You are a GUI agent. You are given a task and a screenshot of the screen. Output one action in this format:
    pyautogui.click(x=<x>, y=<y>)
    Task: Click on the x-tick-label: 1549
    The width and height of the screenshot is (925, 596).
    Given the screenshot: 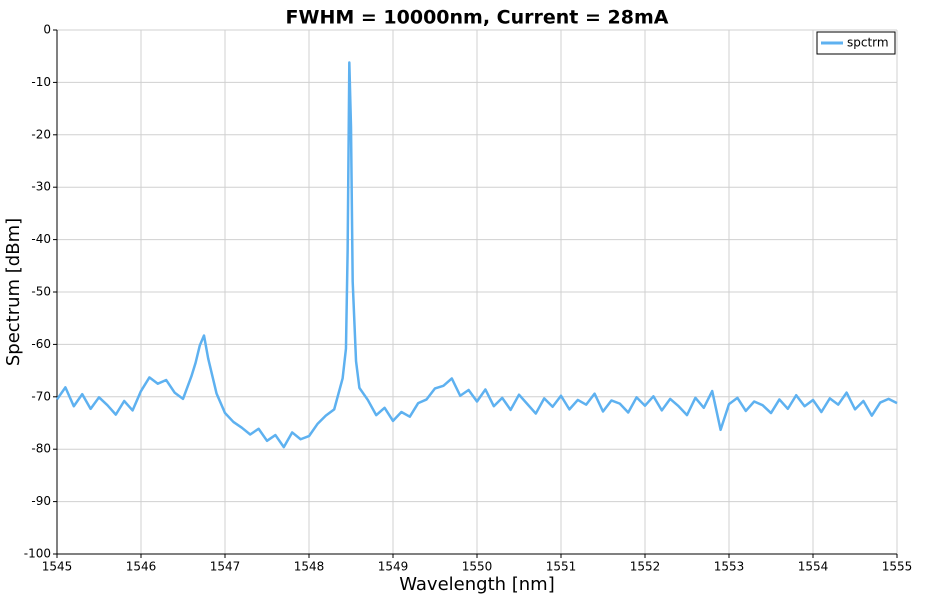 What is the action you would take?
    pyautogui.click(x=393, y=567)
    